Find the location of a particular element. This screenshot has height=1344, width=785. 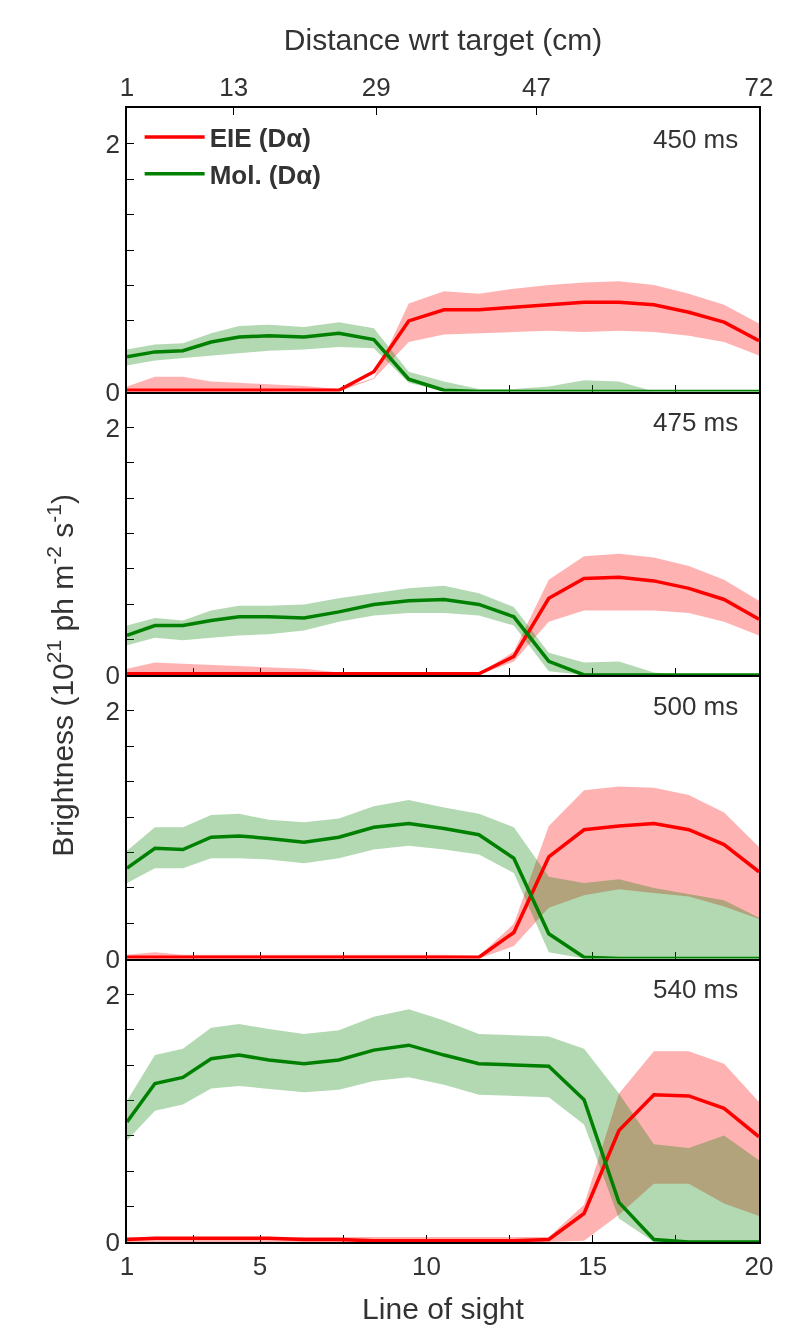

legend-label: EIE (Dα) is located at coordinates (260, 138).